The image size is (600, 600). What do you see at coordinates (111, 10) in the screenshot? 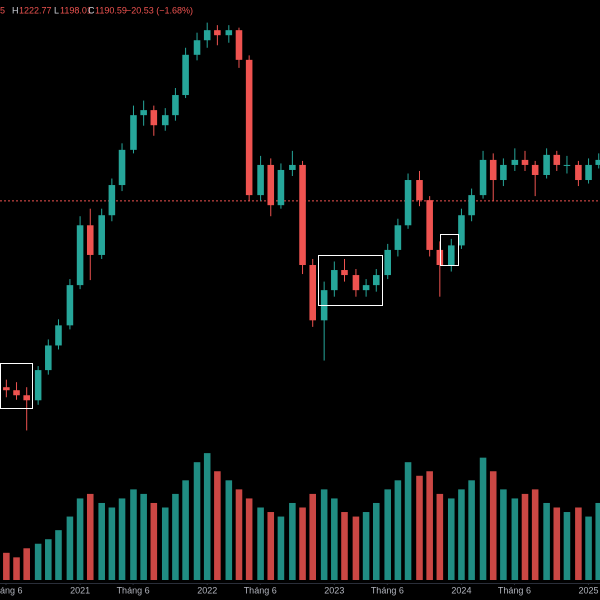
I see `close-value: 1190.59` at bounding box center [111, 10].